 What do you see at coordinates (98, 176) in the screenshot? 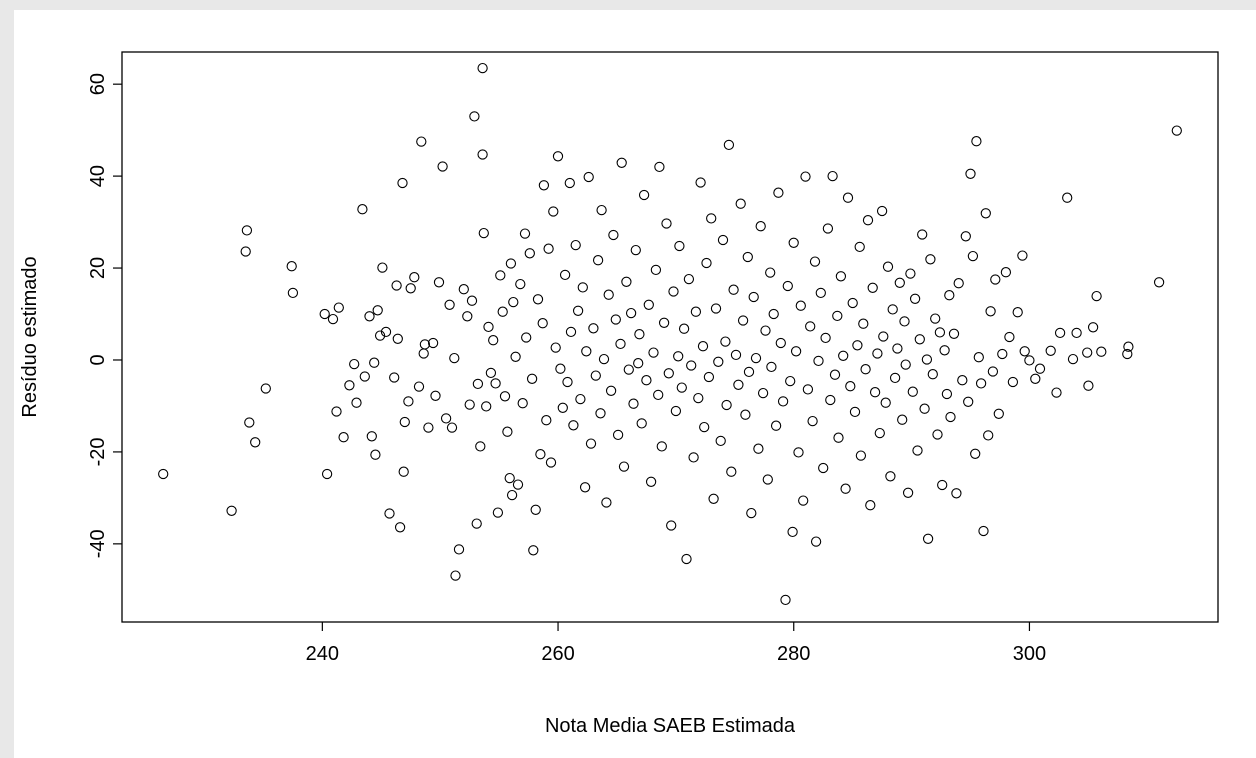
I see `y-tick-label: 40` at bounding box center [98, 176].